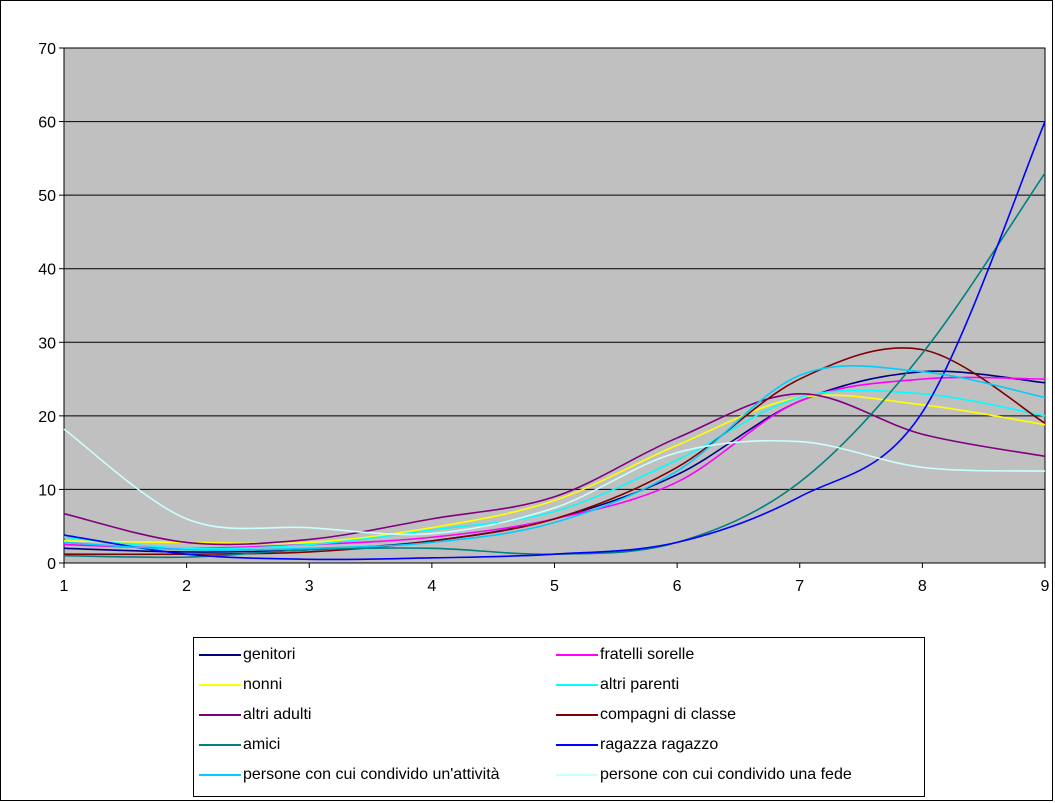 This screenshot has width=1055, height=803. I want to click on y-tick-label: 30, so click(47, 343).